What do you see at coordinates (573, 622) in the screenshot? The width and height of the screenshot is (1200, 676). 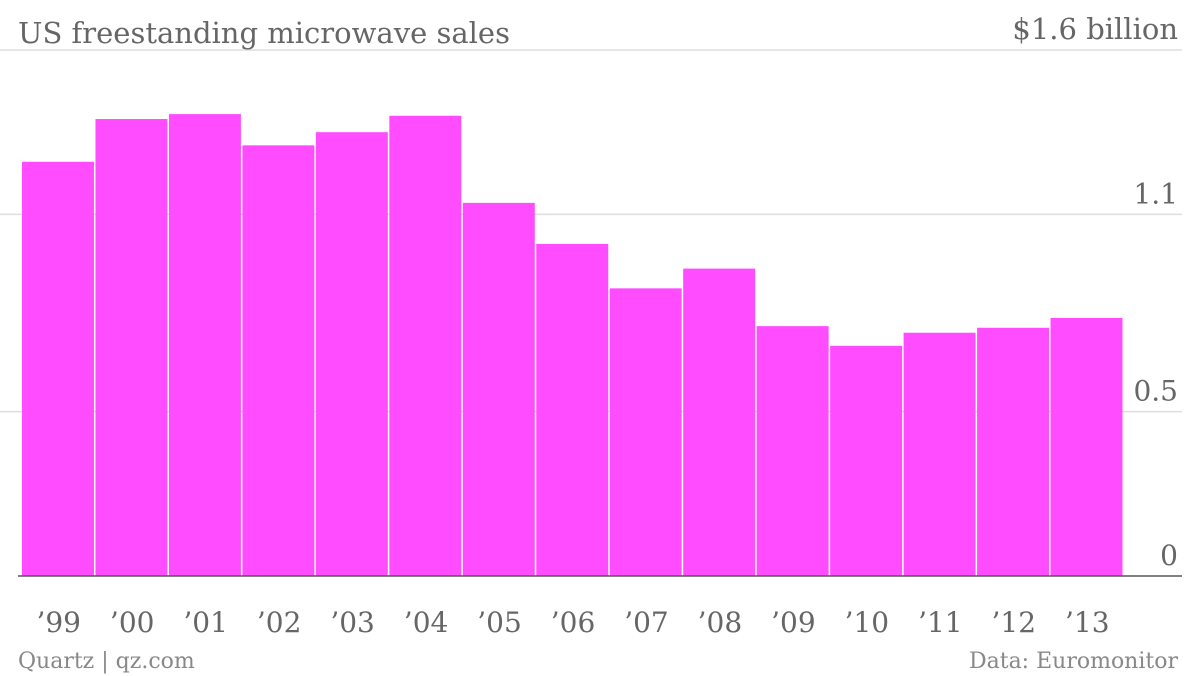 I see `x-tick-label: ’06` at bounding box center [573, 622].